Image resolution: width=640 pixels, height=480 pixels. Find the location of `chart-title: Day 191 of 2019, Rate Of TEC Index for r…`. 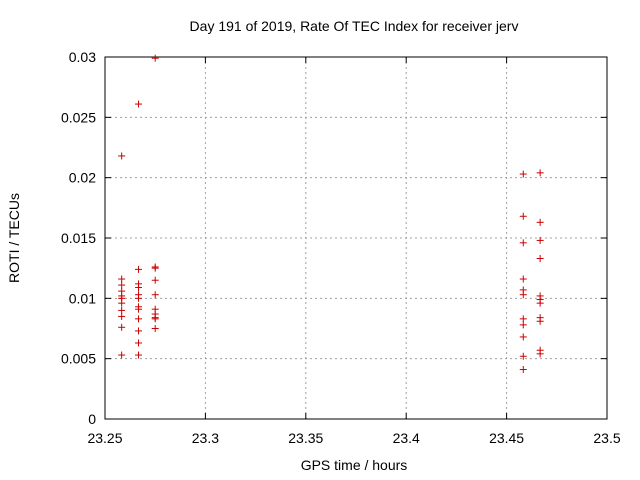

chart-title: Day 191 of 2019, Rate Of TEC Index for r… is located at coordinates (354, 26).